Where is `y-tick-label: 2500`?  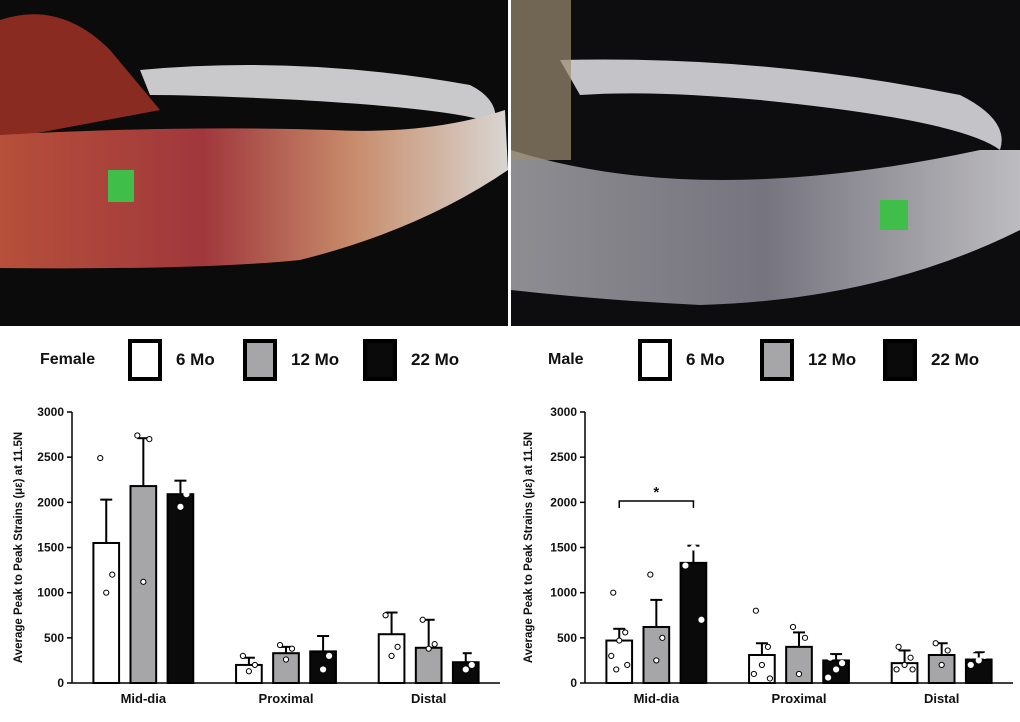 y-tick-label: 2500 is located at coordinates (50, 457).